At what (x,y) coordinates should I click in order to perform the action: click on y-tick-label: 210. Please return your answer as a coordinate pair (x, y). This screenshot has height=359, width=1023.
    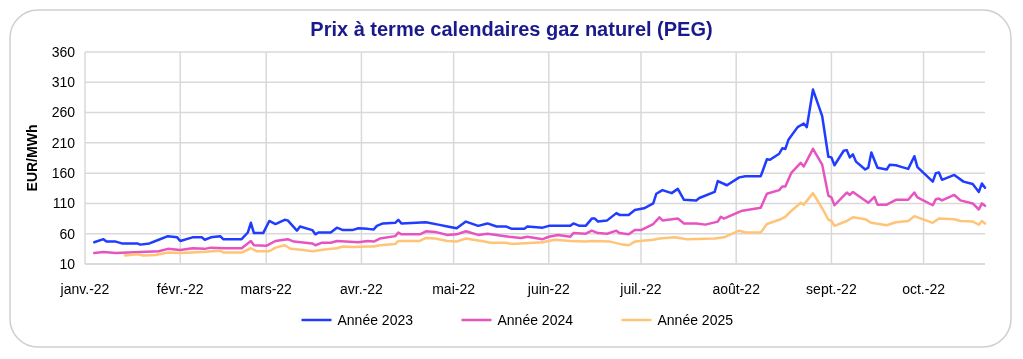
    Looking at the image, I should click on (63, 142).